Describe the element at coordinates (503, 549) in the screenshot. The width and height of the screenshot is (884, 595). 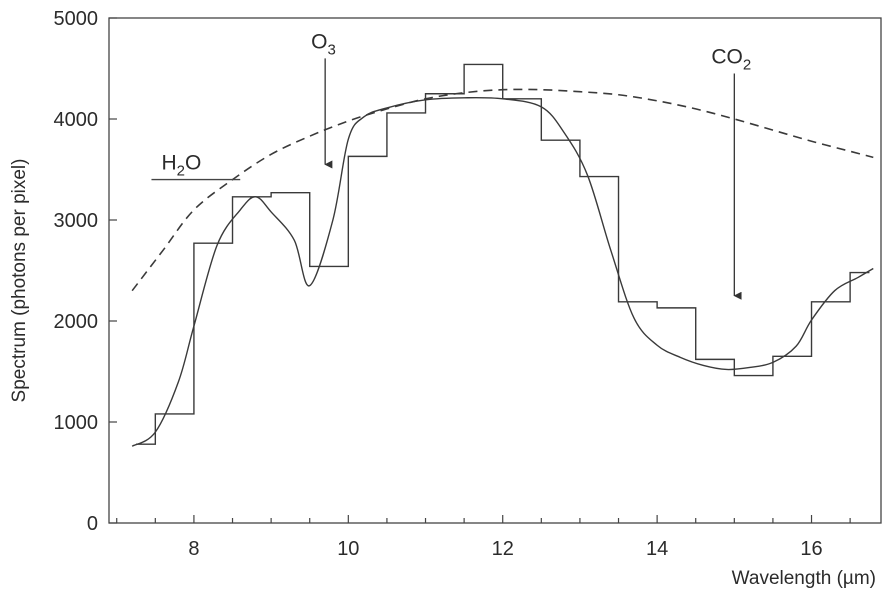
I see `x-tick-label: 12` at that location.